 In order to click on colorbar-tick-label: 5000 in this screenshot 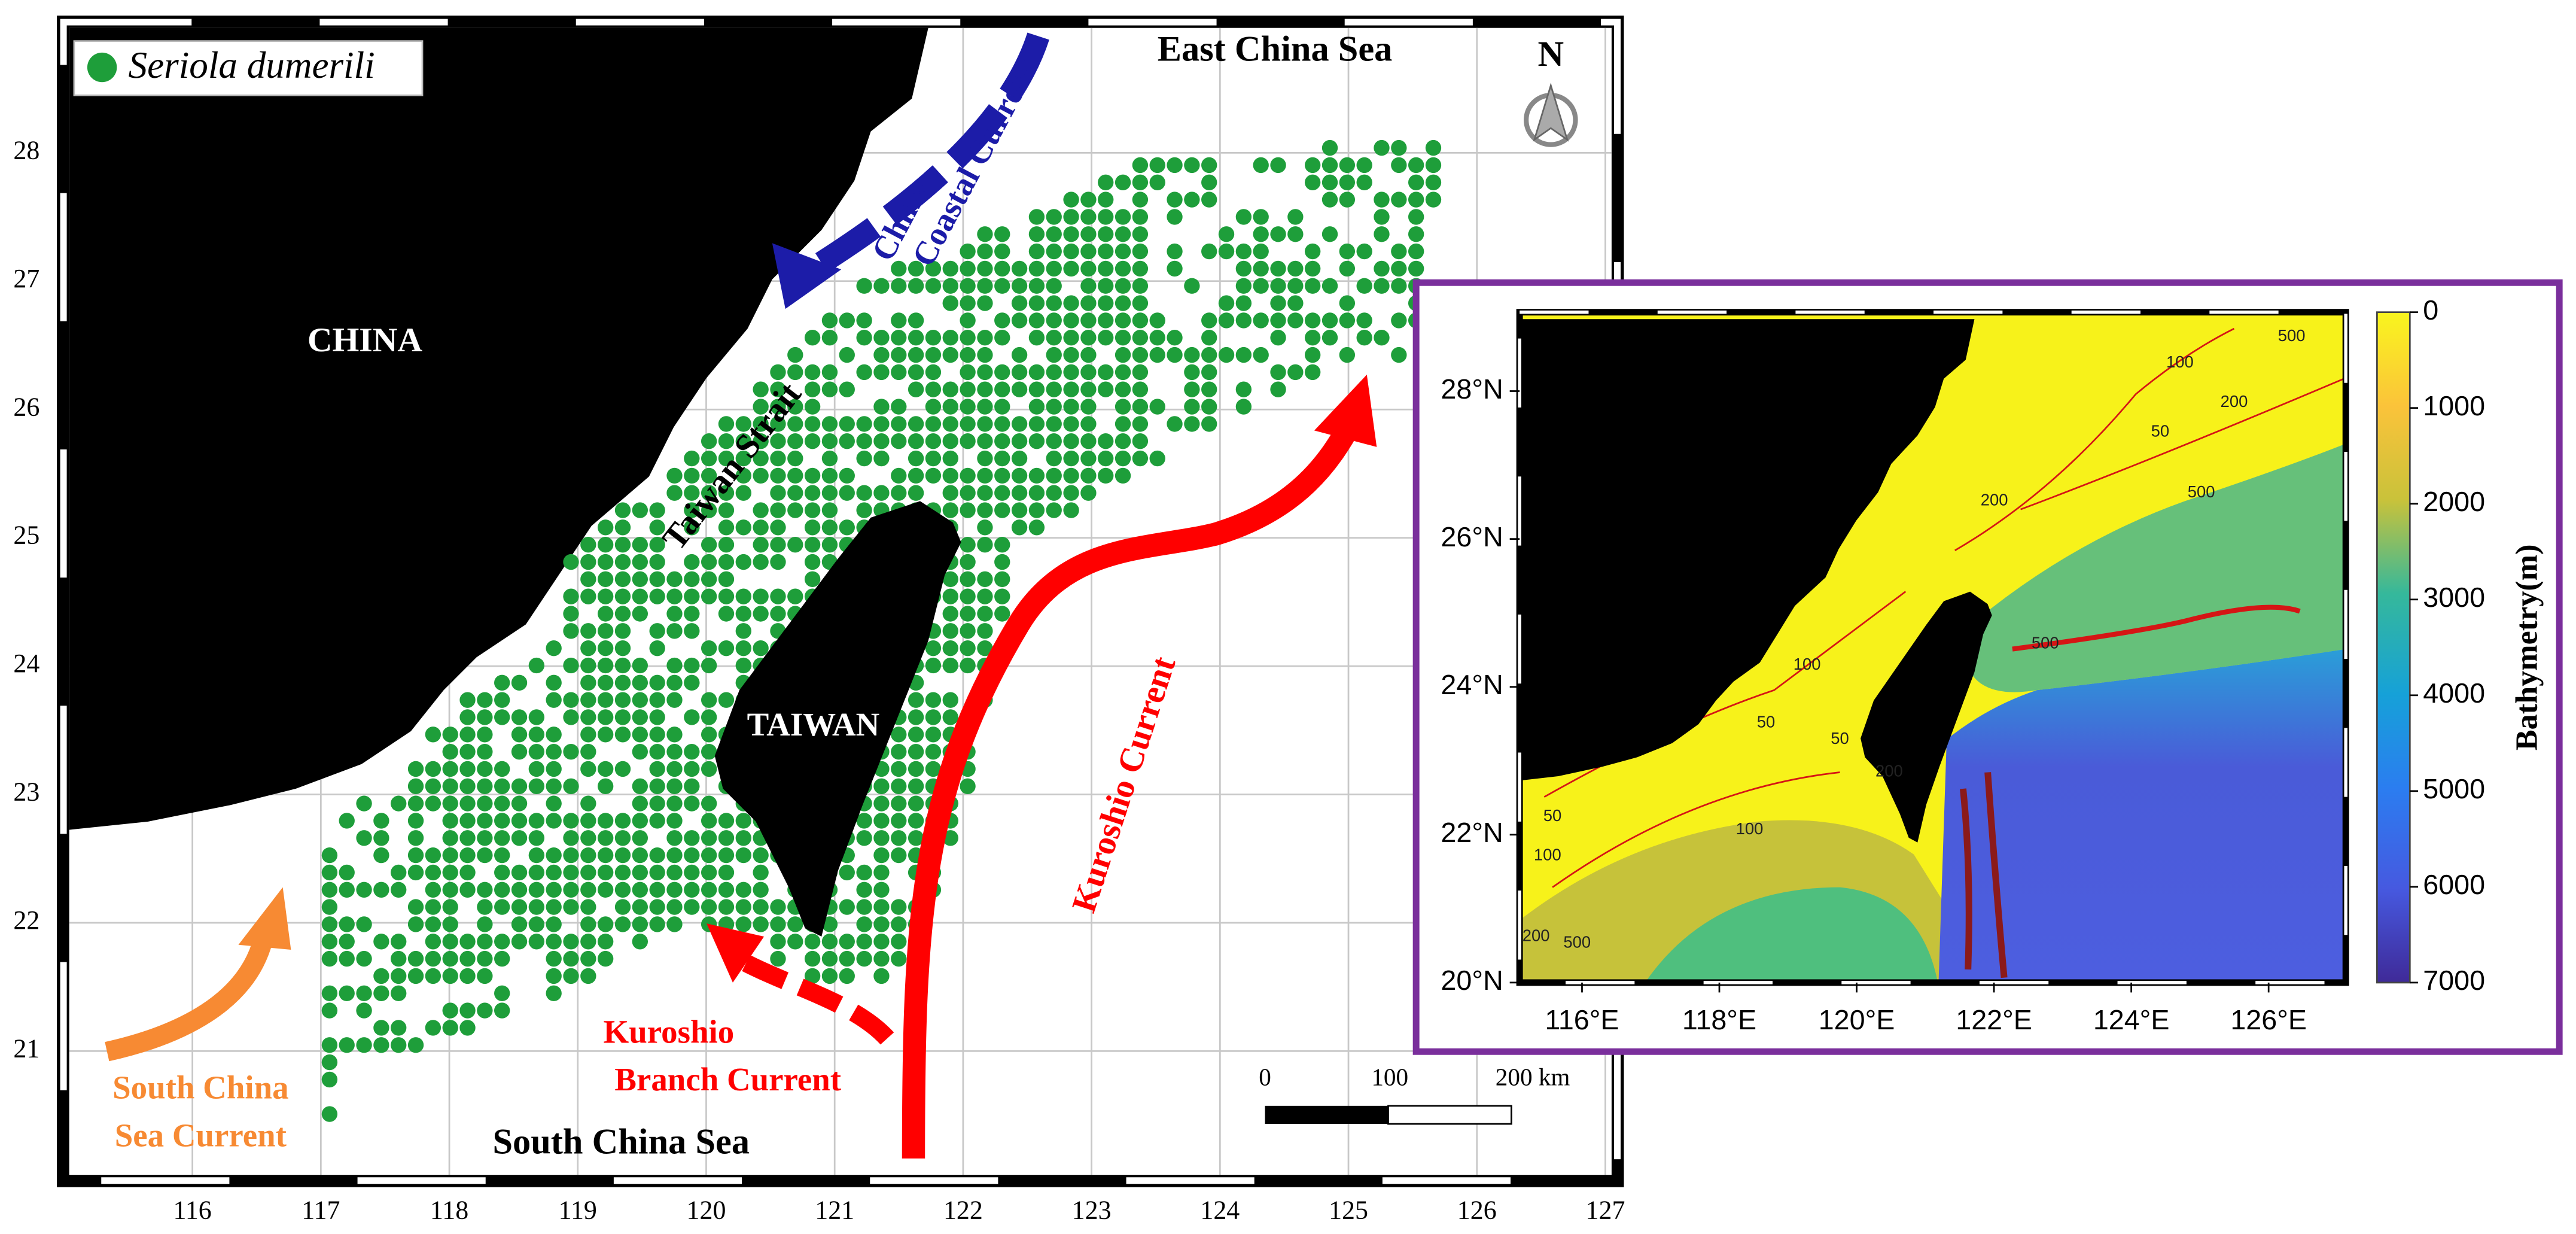, I will do `click(2454, 788)`.